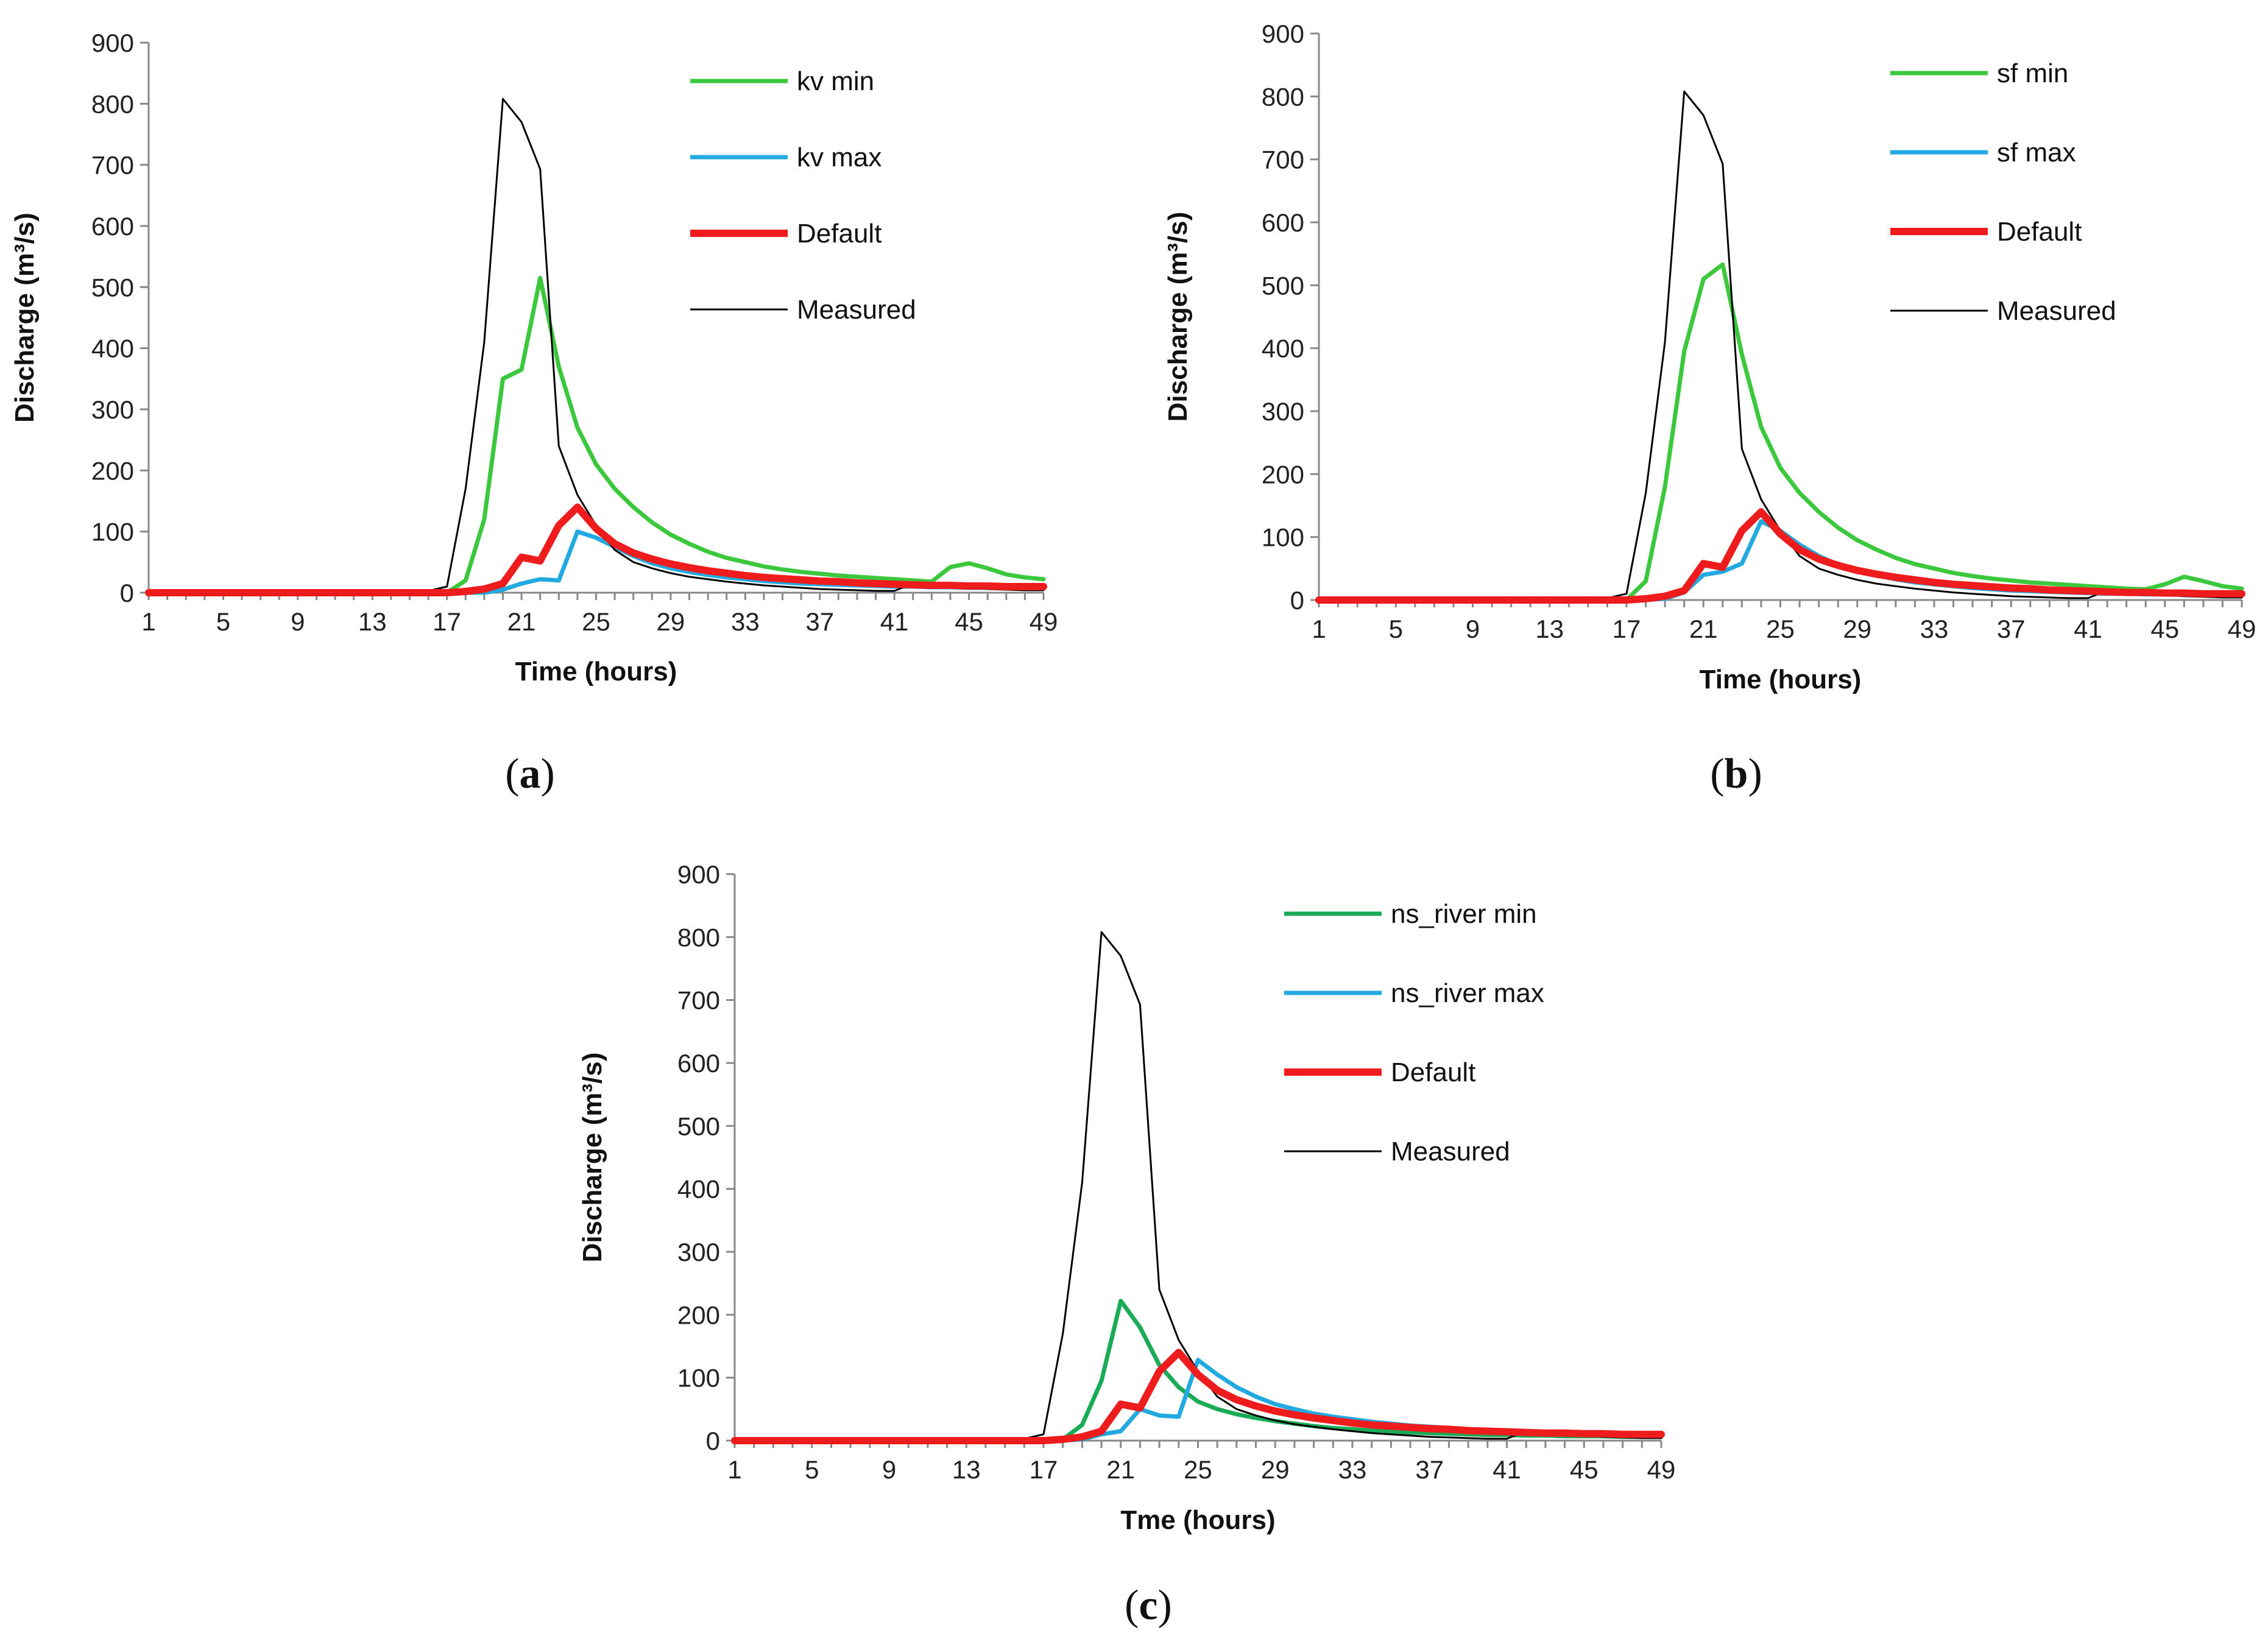  I want to click on legend-label: ns_river min, so click(1464, 914).